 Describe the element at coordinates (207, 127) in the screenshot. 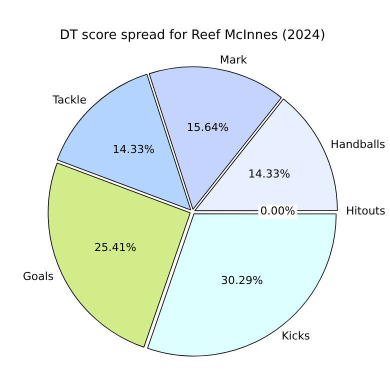

I see `data-label: 15.64%` at that location.